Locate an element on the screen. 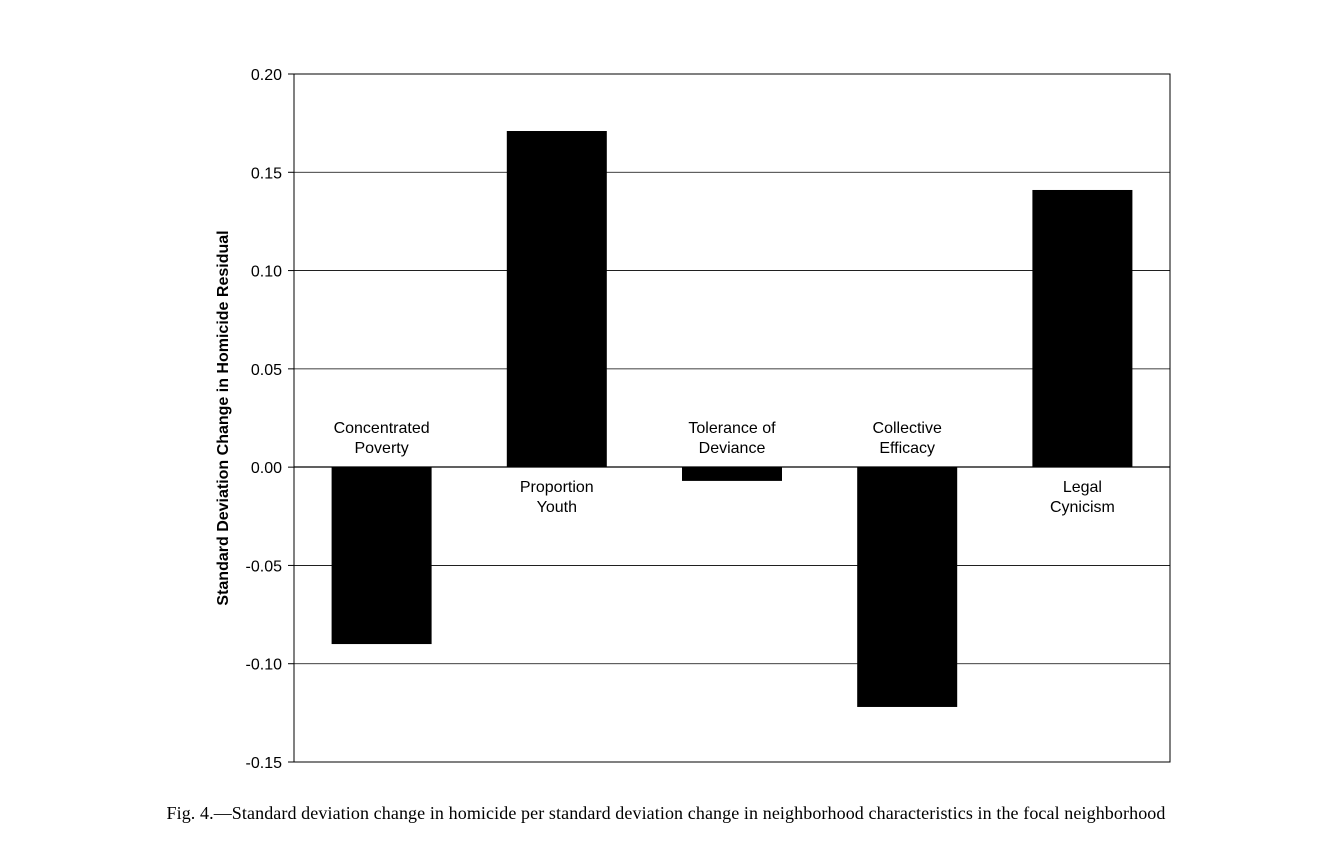 This screenshot has height=860, width=1332. category-label-line: Efficacy is located at coordinates (907, 448).